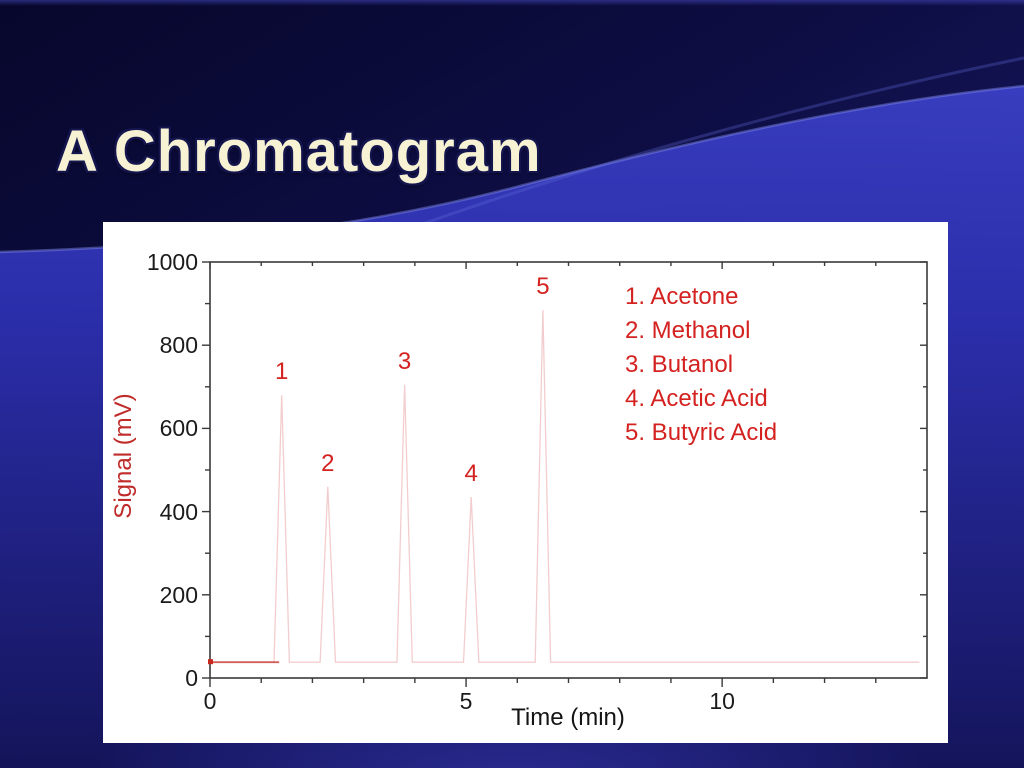 The width and height of the screenshot is (1024, 768). I want to click on peak-label-butanol: 3, so click(404, 361).